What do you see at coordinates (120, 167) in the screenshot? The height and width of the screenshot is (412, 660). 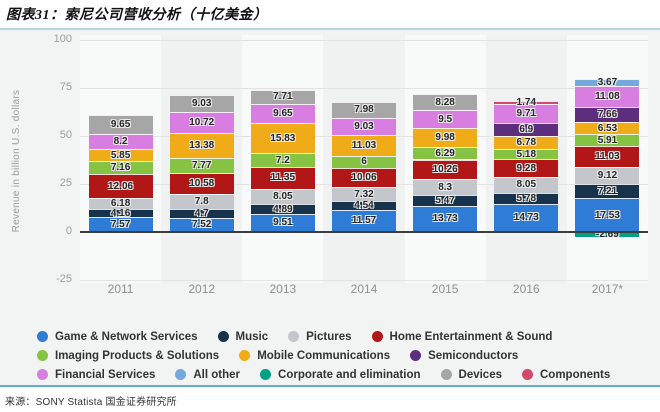 I see `bar-segment: 7.16` at bounding box center [120, 167].